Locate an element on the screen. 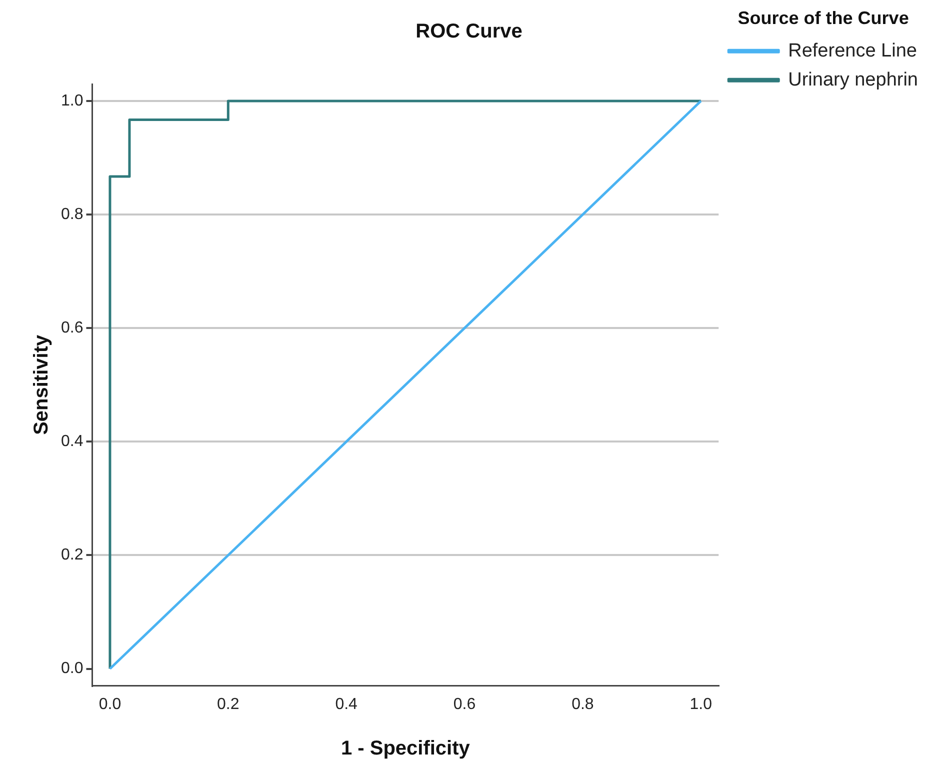  x-tick-label: 0.8 is located at coordinates (583, 704).